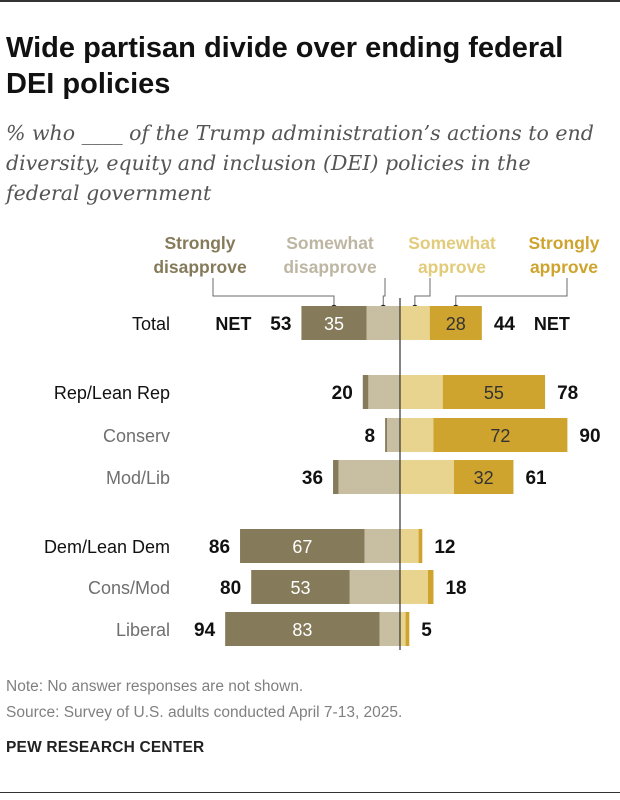  I want to click on chart-note: Note: No answer responses are not shown., so click(155, 686).